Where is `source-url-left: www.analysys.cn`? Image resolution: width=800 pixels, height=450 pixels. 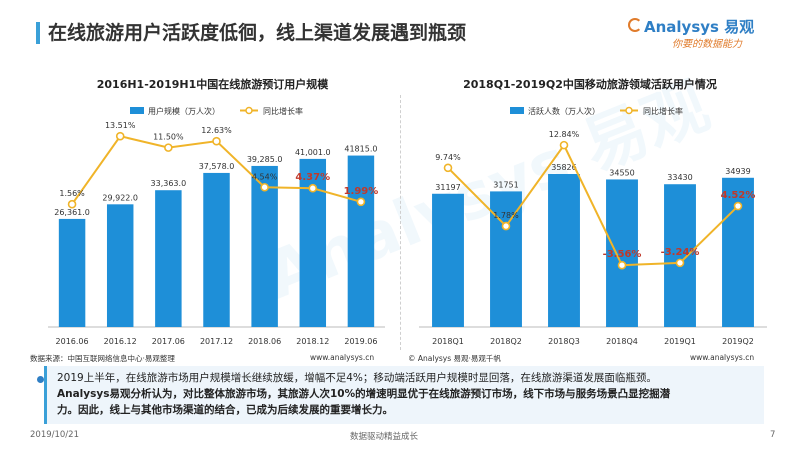 source-url-left: www.analysys.cn is located at coordinates (342, 357).